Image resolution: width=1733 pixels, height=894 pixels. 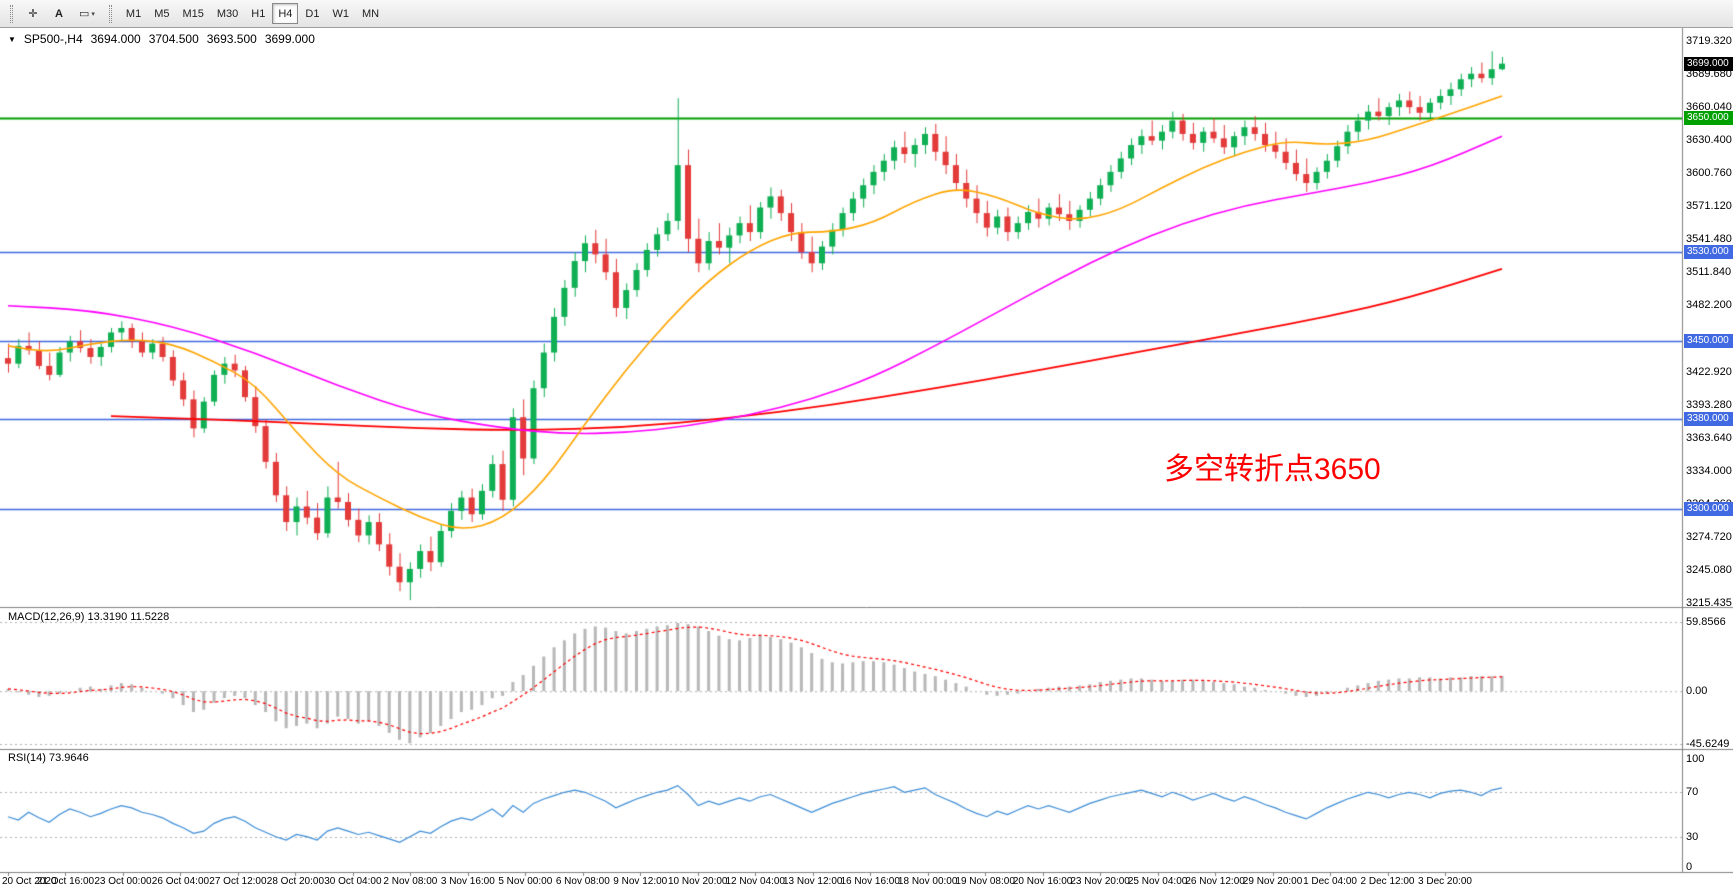 What do you see at coordinates (11, 13) in the screenshot?
I see `toolbar-grip` at bounding box center [11, 13].